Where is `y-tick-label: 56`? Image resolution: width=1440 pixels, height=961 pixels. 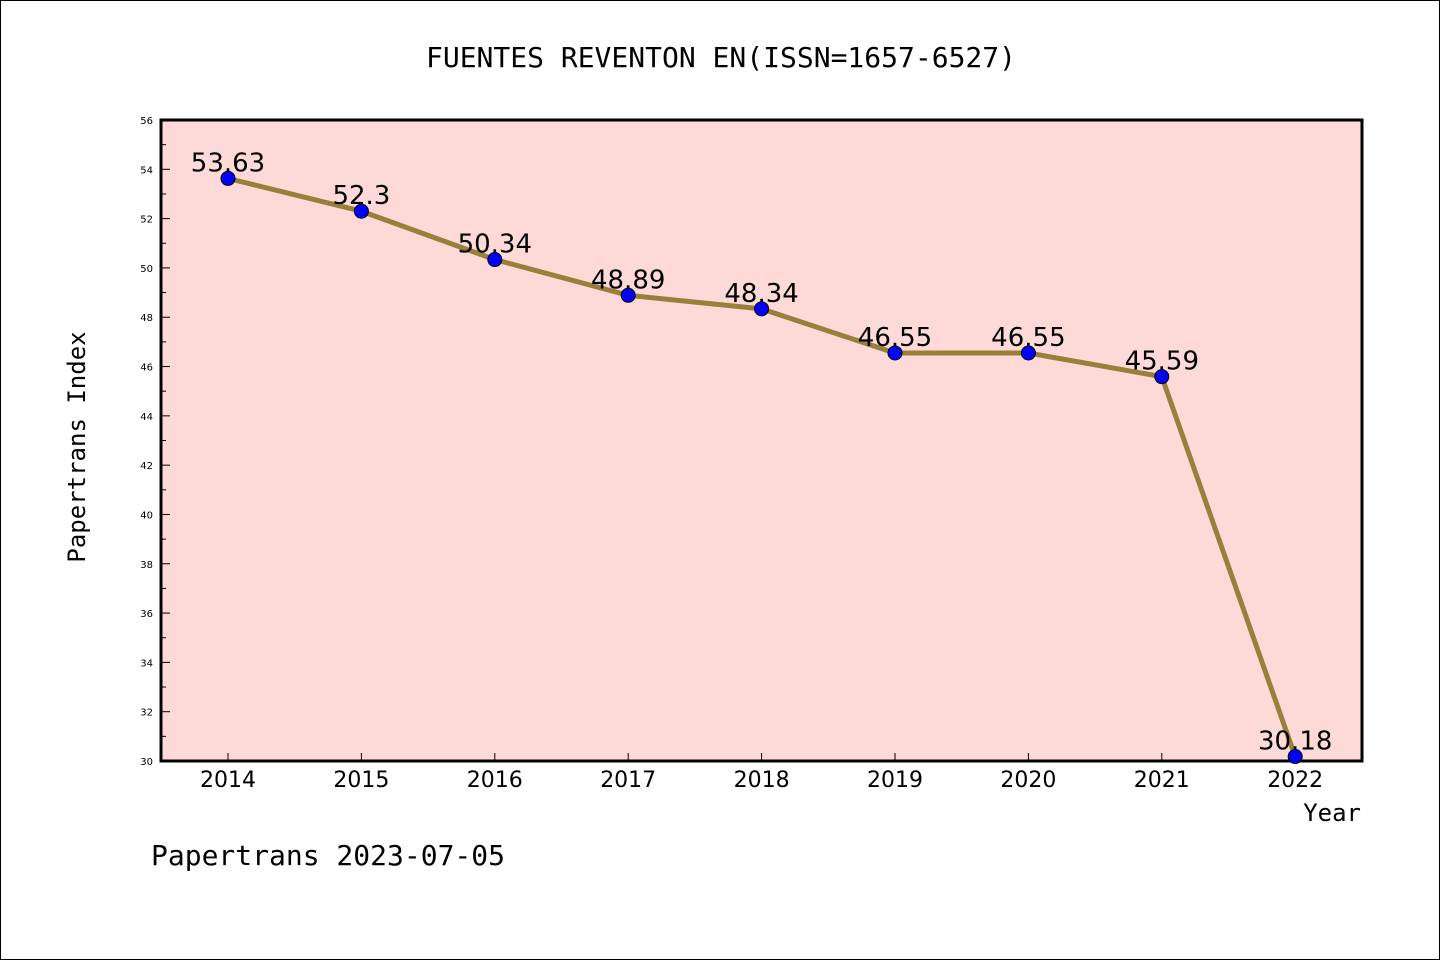
y-tick-label: 56 is located at coordinates (146, 121).